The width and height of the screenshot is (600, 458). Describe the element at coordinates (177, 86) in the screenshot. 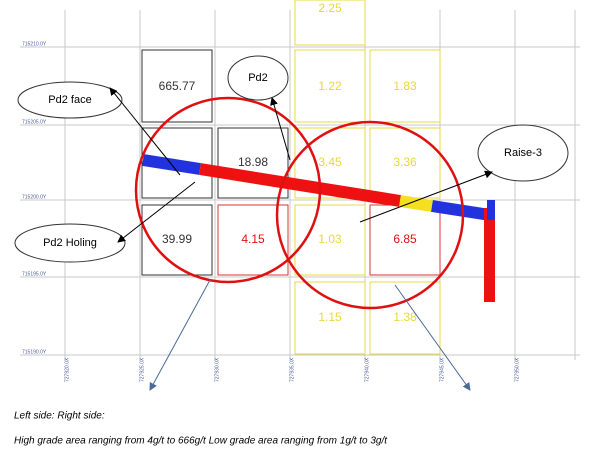

I see `grade-value: 665.77` at that location.